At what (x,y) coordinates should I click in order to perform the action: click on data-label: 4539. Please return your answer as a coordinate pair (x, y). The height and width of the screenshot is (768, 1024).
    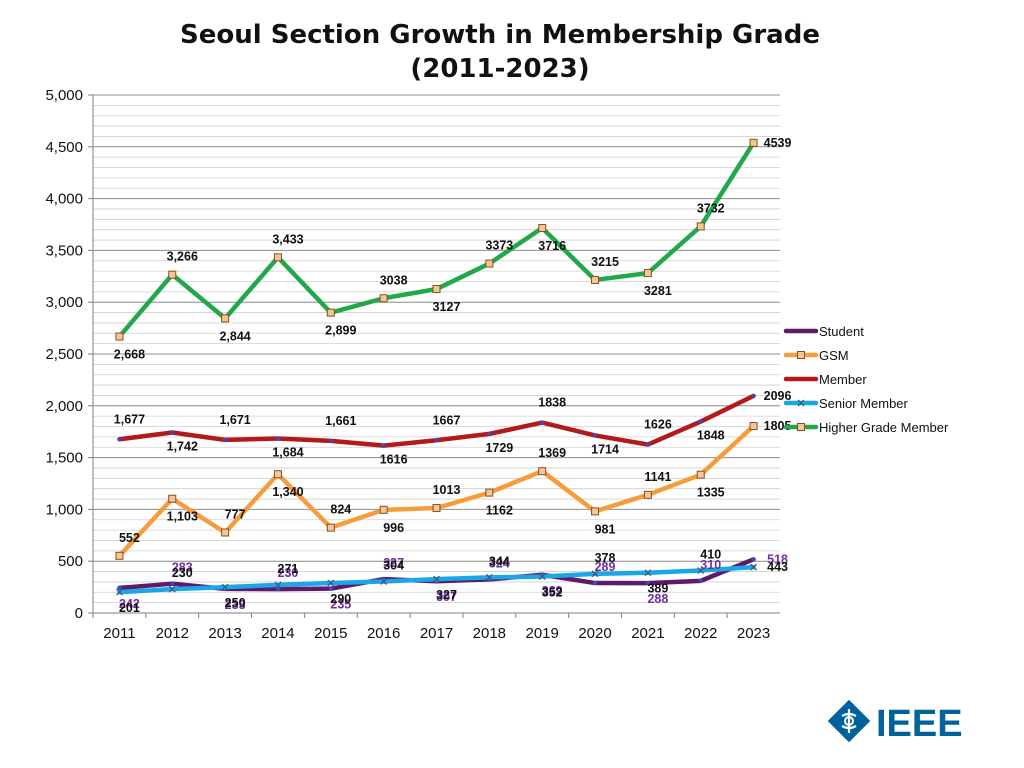
    Looking at the image, I should click on (778, 143).